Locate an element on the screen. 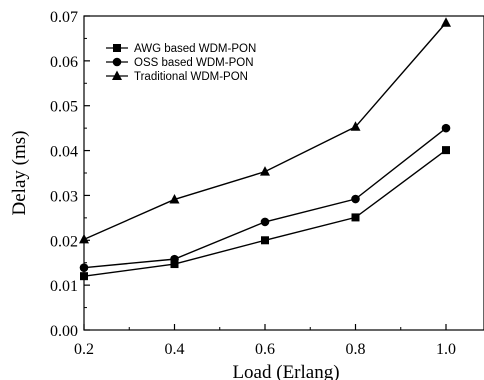 The width and height of the screenshot is (484, 380). y-tick-label: 0.03 is located at coordinates (64, 196).